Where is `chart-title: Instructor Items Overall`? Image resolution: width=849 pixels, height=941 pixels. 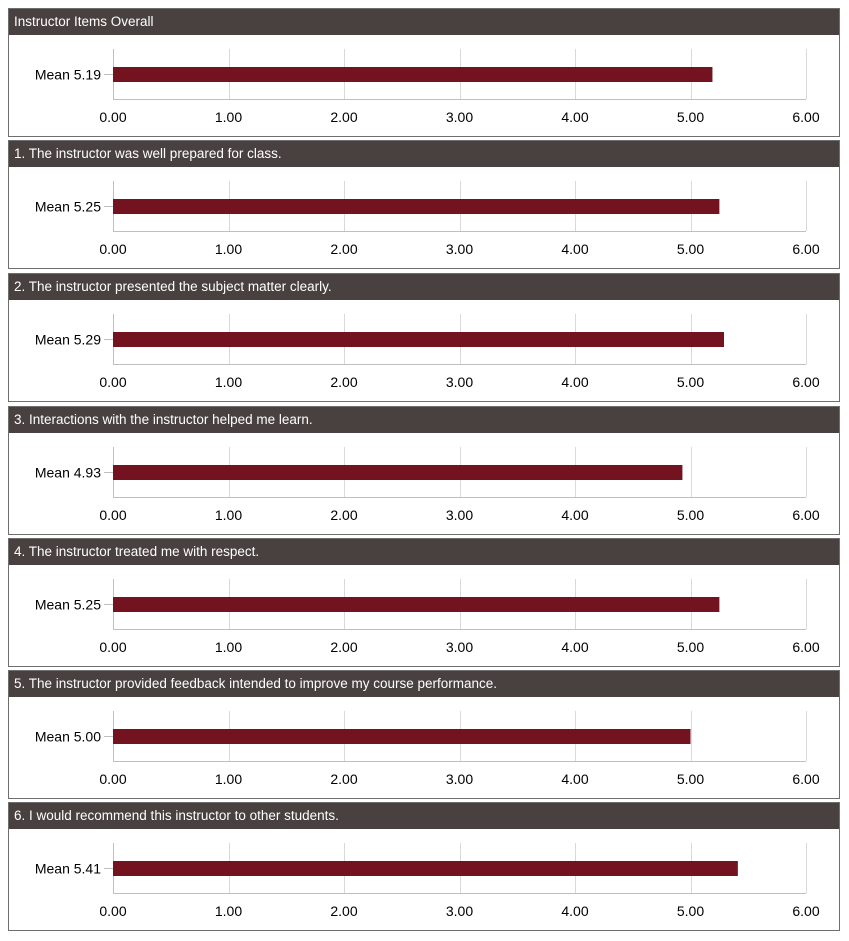
chart-title: Instructor Items Overall is located at coordinates (424, 22).